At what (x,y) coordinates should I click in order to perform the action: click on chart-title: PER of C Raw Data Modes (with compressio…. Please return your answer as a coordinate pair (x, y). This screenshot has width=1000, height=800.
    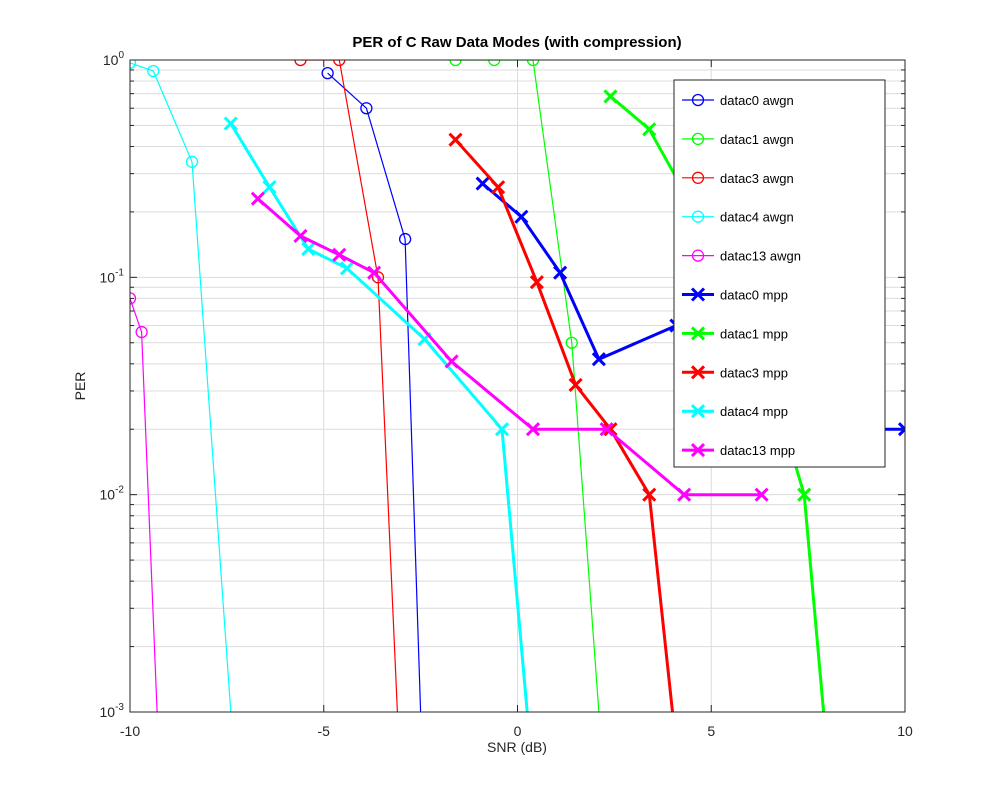
    Looking at the image, I should click on (516, 42).